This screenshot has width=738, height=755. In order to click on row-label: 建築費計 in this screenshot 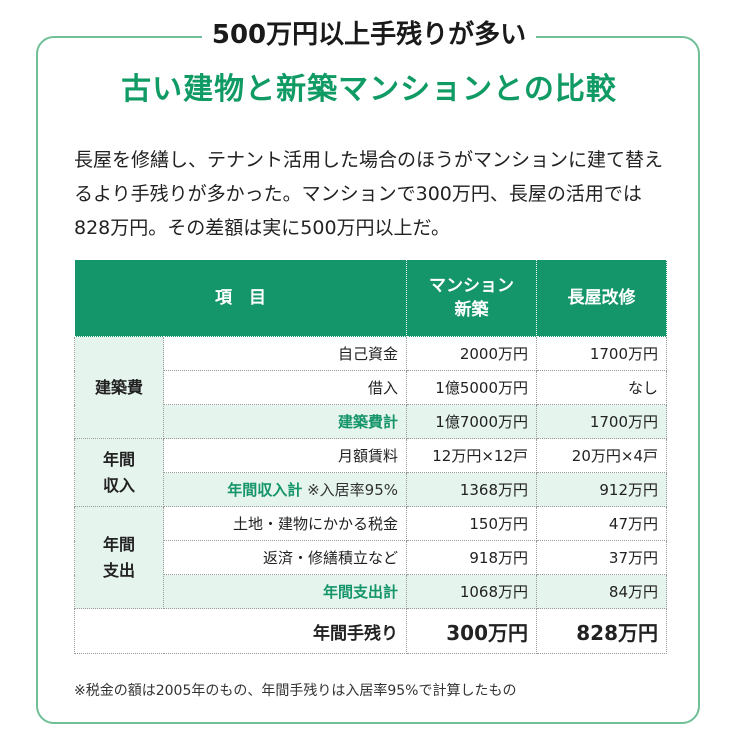, I will do `click(285, 421)`.